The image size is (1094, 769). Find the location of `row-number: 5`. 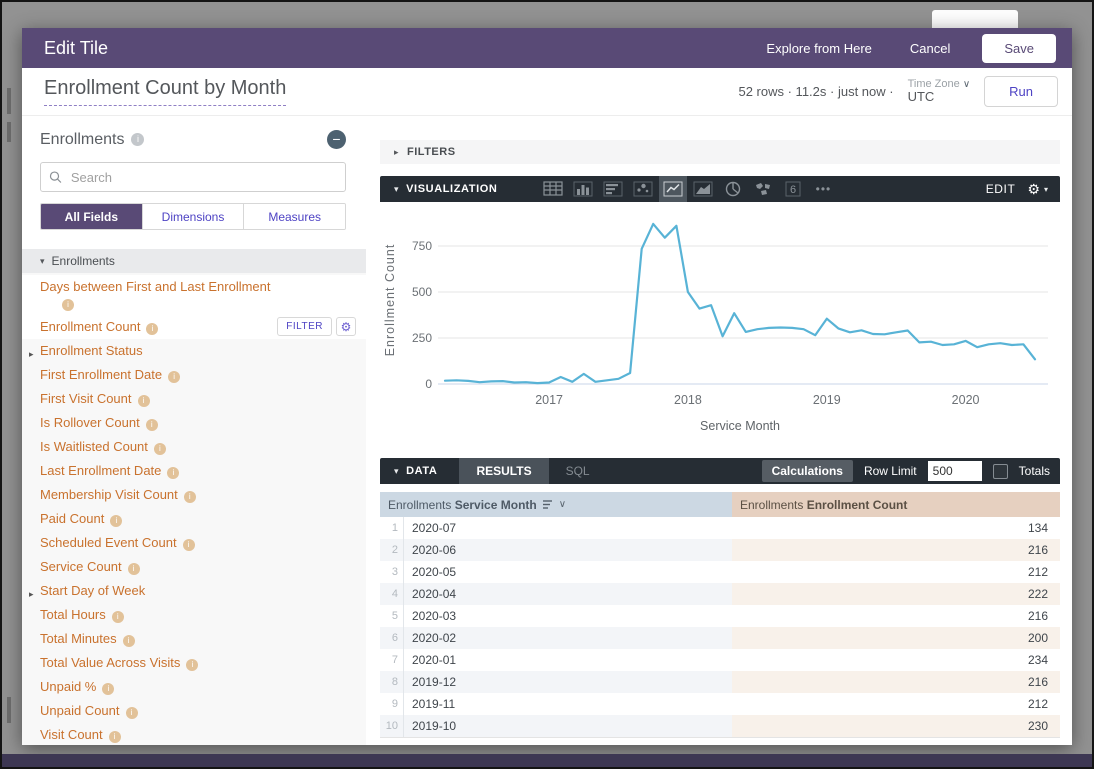

row-number: 5 is located at coordinates (392, 616).